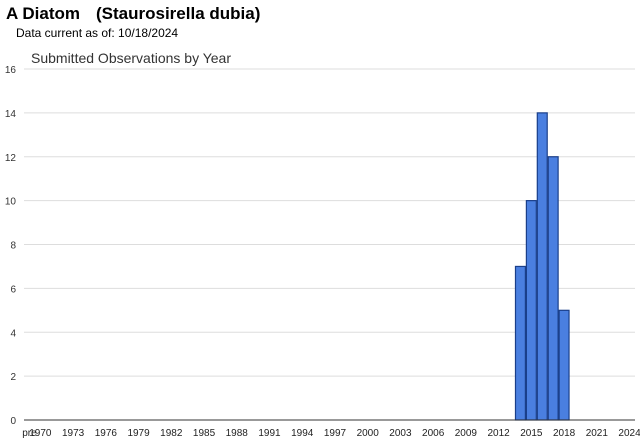 This screenshot has width=640, height=442. Describe the element at coordinates (13, 421) in the screenshot. I see `y-tick-label: 0` at that location.